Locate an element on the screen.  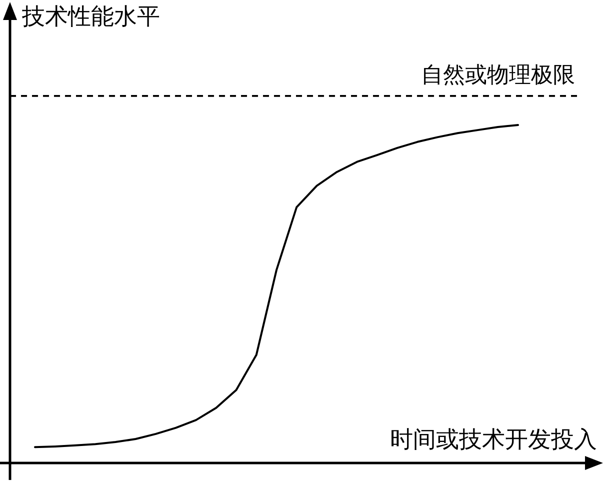
x-axis-title: 时间或技术开发投入 is located at coordinates (493, 440).